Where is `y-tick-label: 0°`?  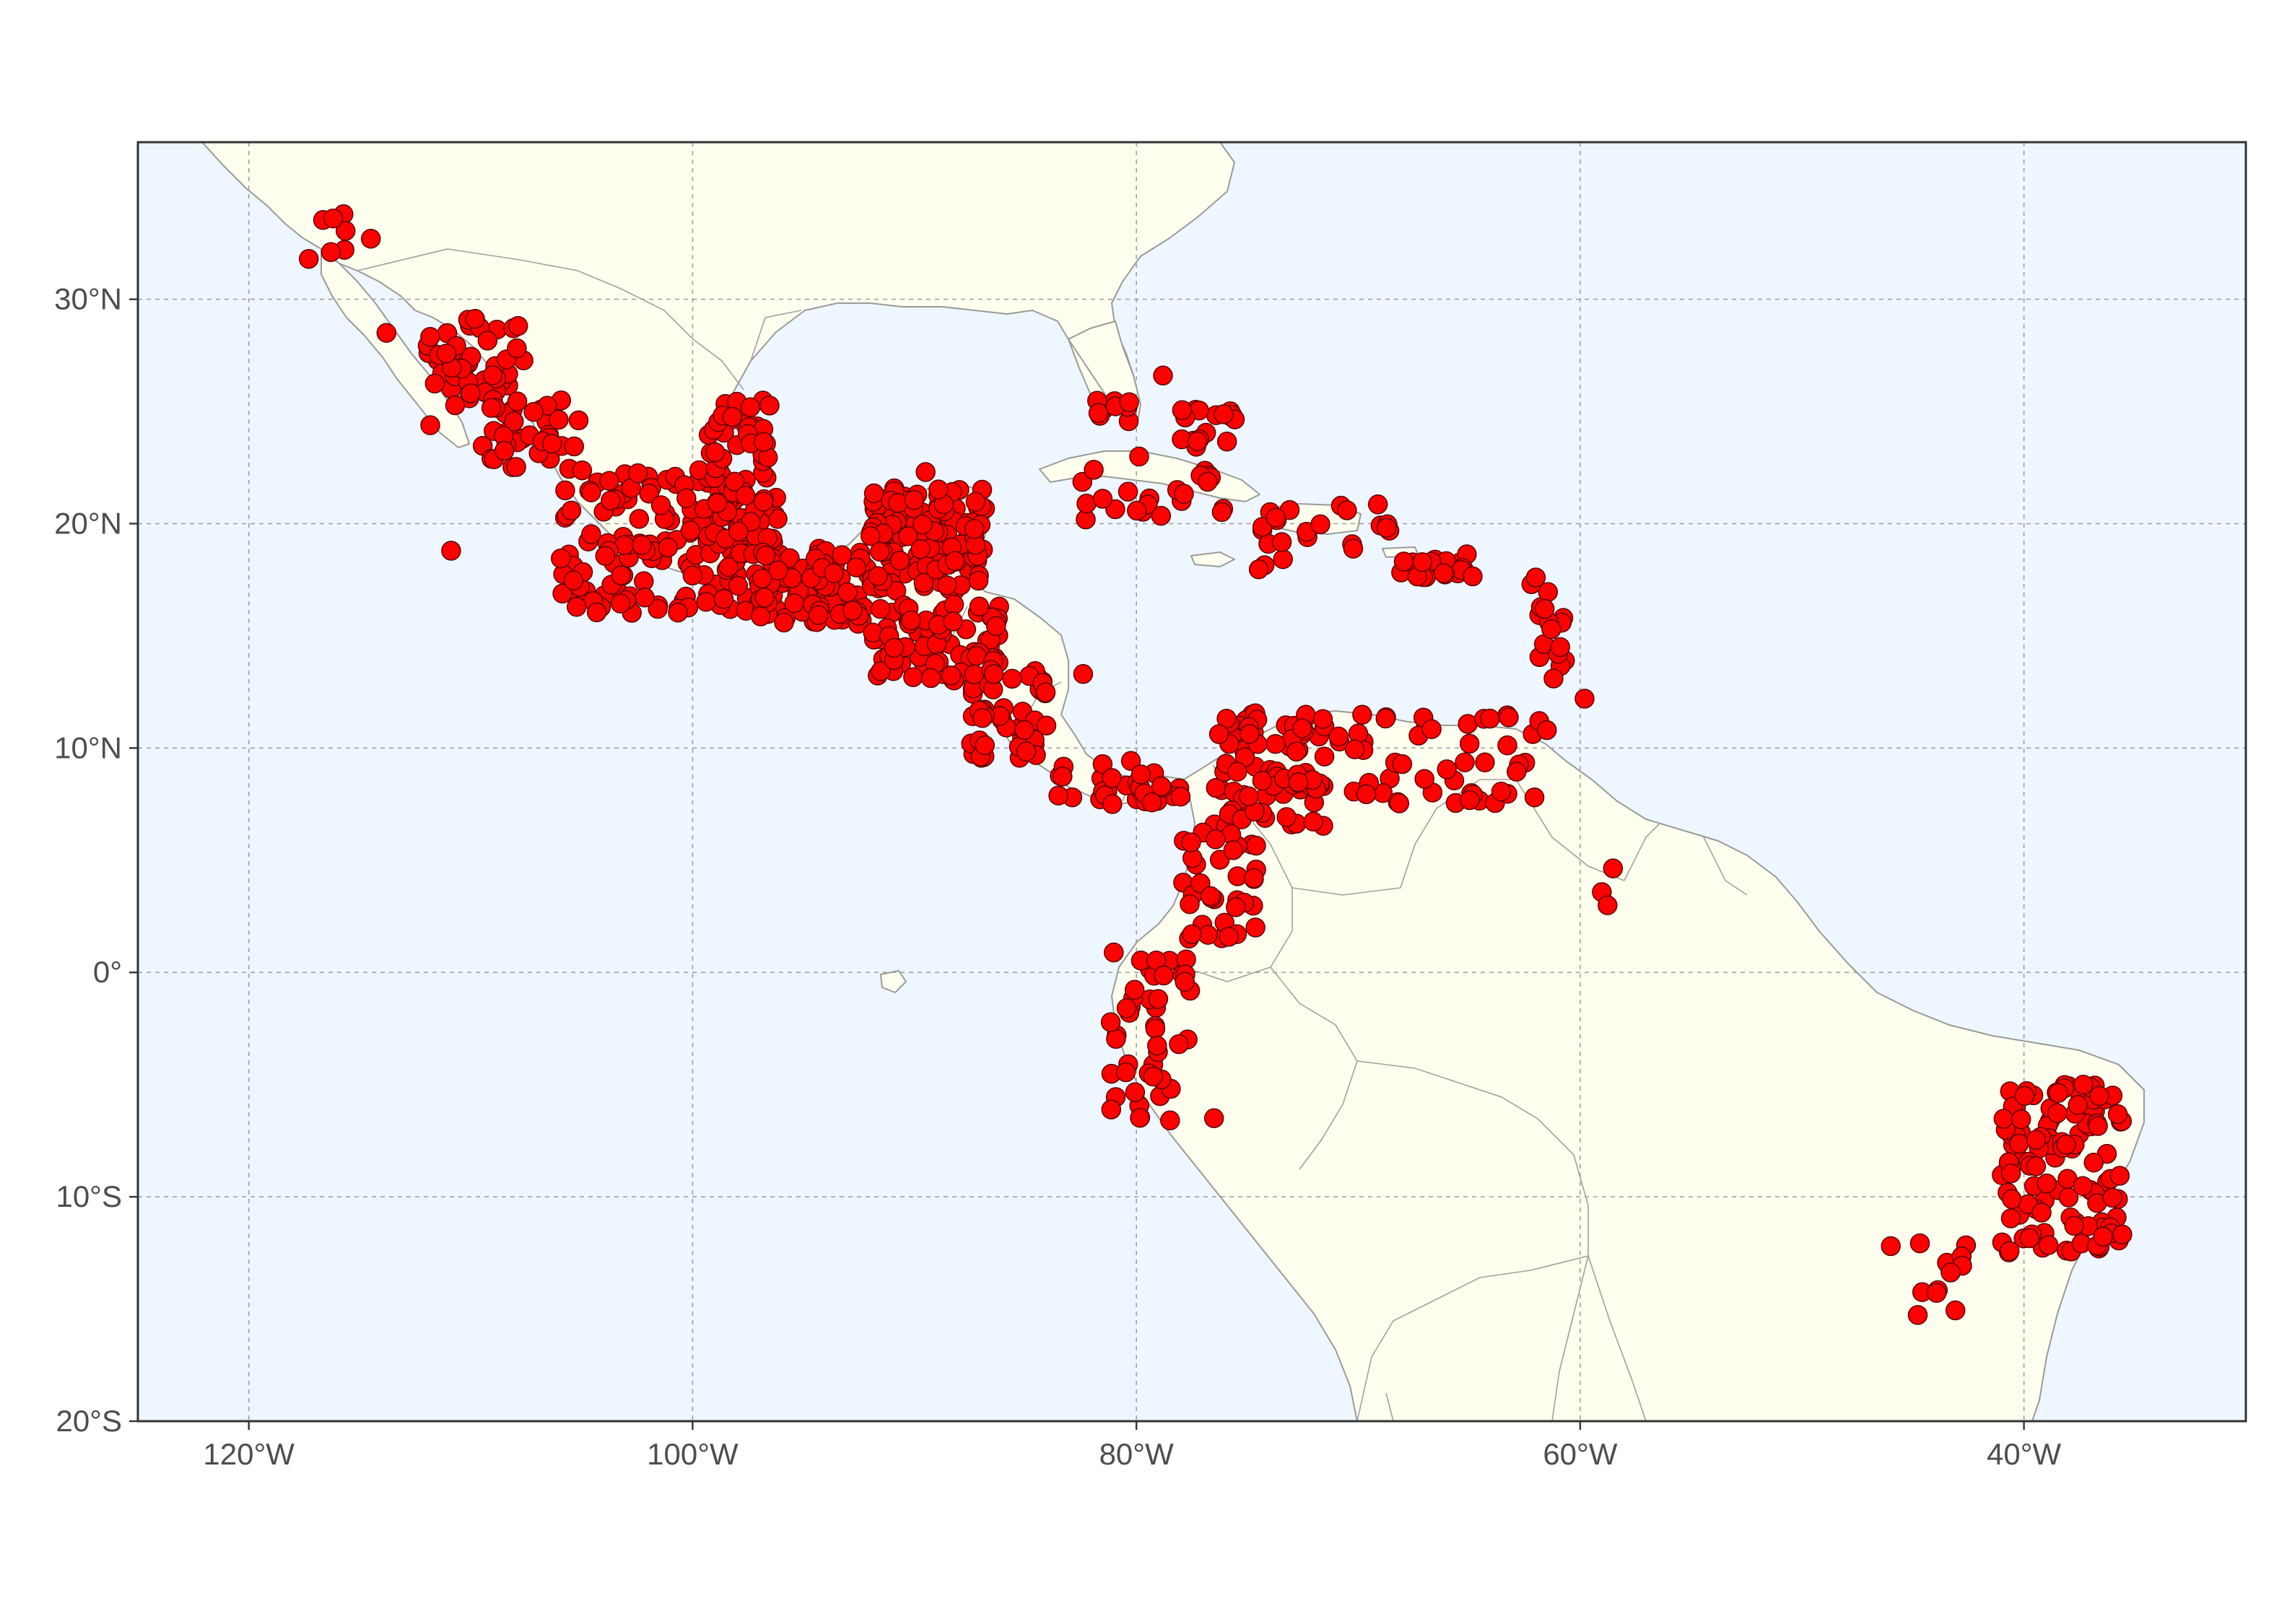 y-tick-label: 0° is located at coordinates (108, 972).